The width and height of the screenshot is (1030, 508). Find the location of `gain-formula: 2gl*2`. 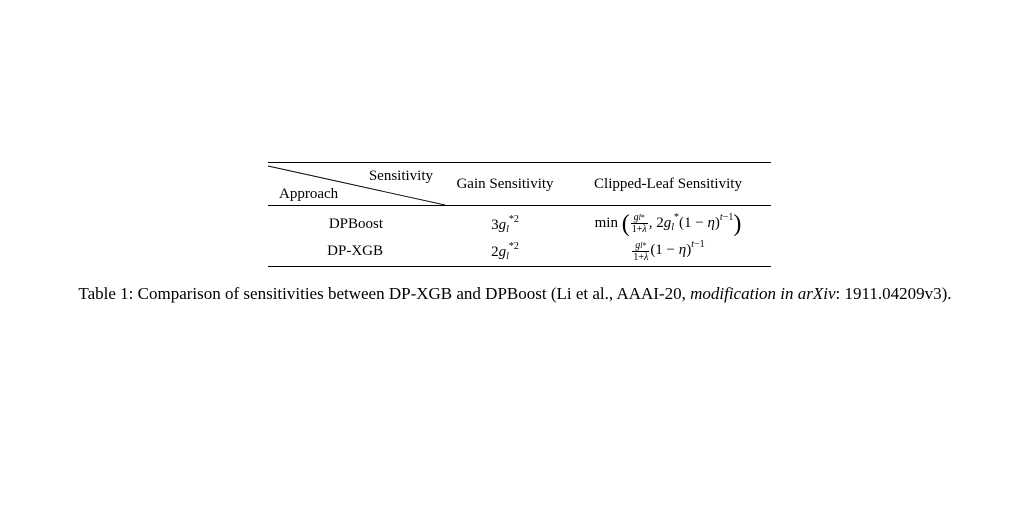

gain-formula: 2gl*2 is located at coordinates (505, 251).